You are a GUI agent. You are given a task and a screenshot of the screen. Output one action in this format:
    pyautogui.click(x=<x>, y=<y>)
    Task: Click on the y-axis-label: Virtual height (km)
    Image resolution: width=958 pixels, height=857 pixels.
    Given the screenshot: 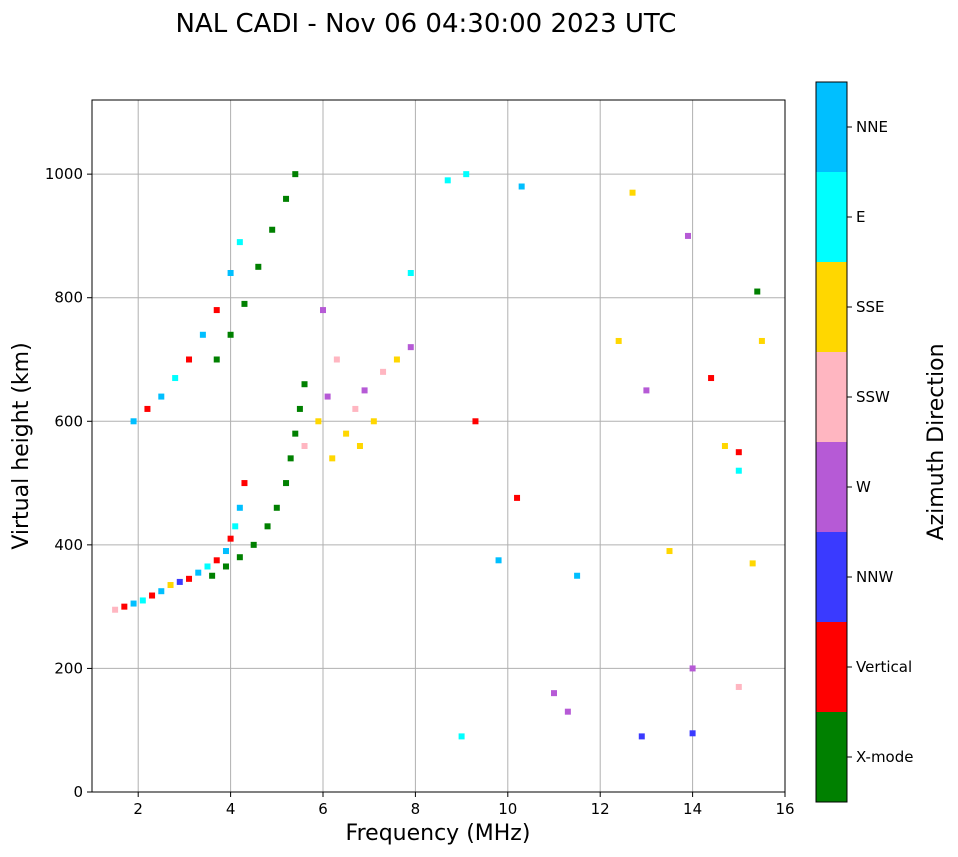 What is the action you would take?
    pyautogui.click(x=21, y=445)
    